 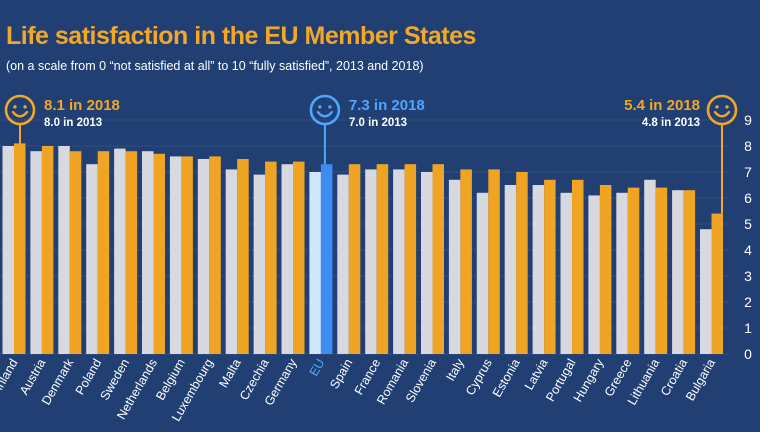 I want to click on bar-2018-germany, so click(x=299, y=257).